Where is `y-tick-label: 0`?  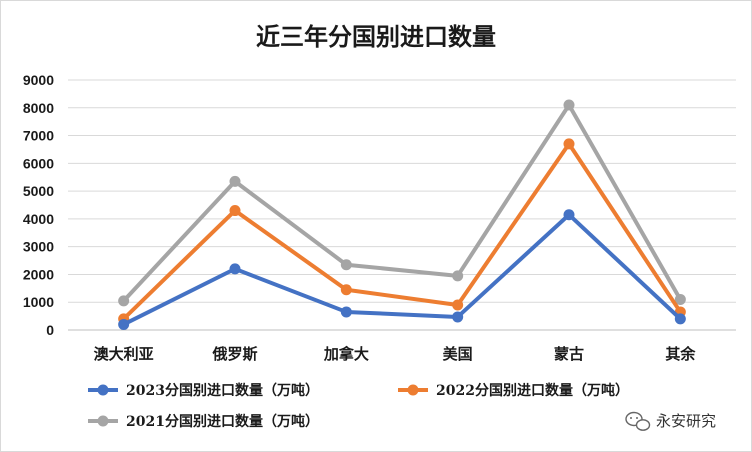
y-tick-label: 0 is located at coordinates (50, 330).